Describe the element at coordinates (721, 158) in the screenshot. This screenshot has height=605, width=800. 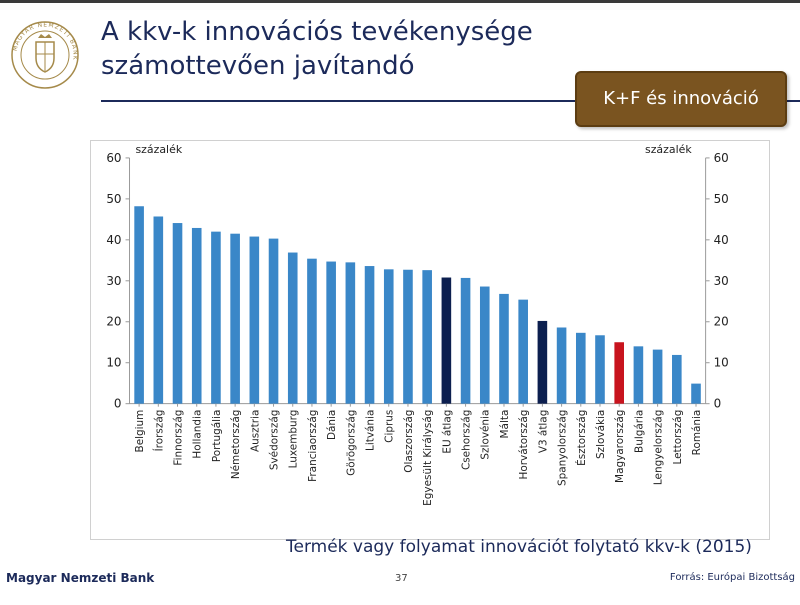
I see `y-tick-label-right: 60` at that location.